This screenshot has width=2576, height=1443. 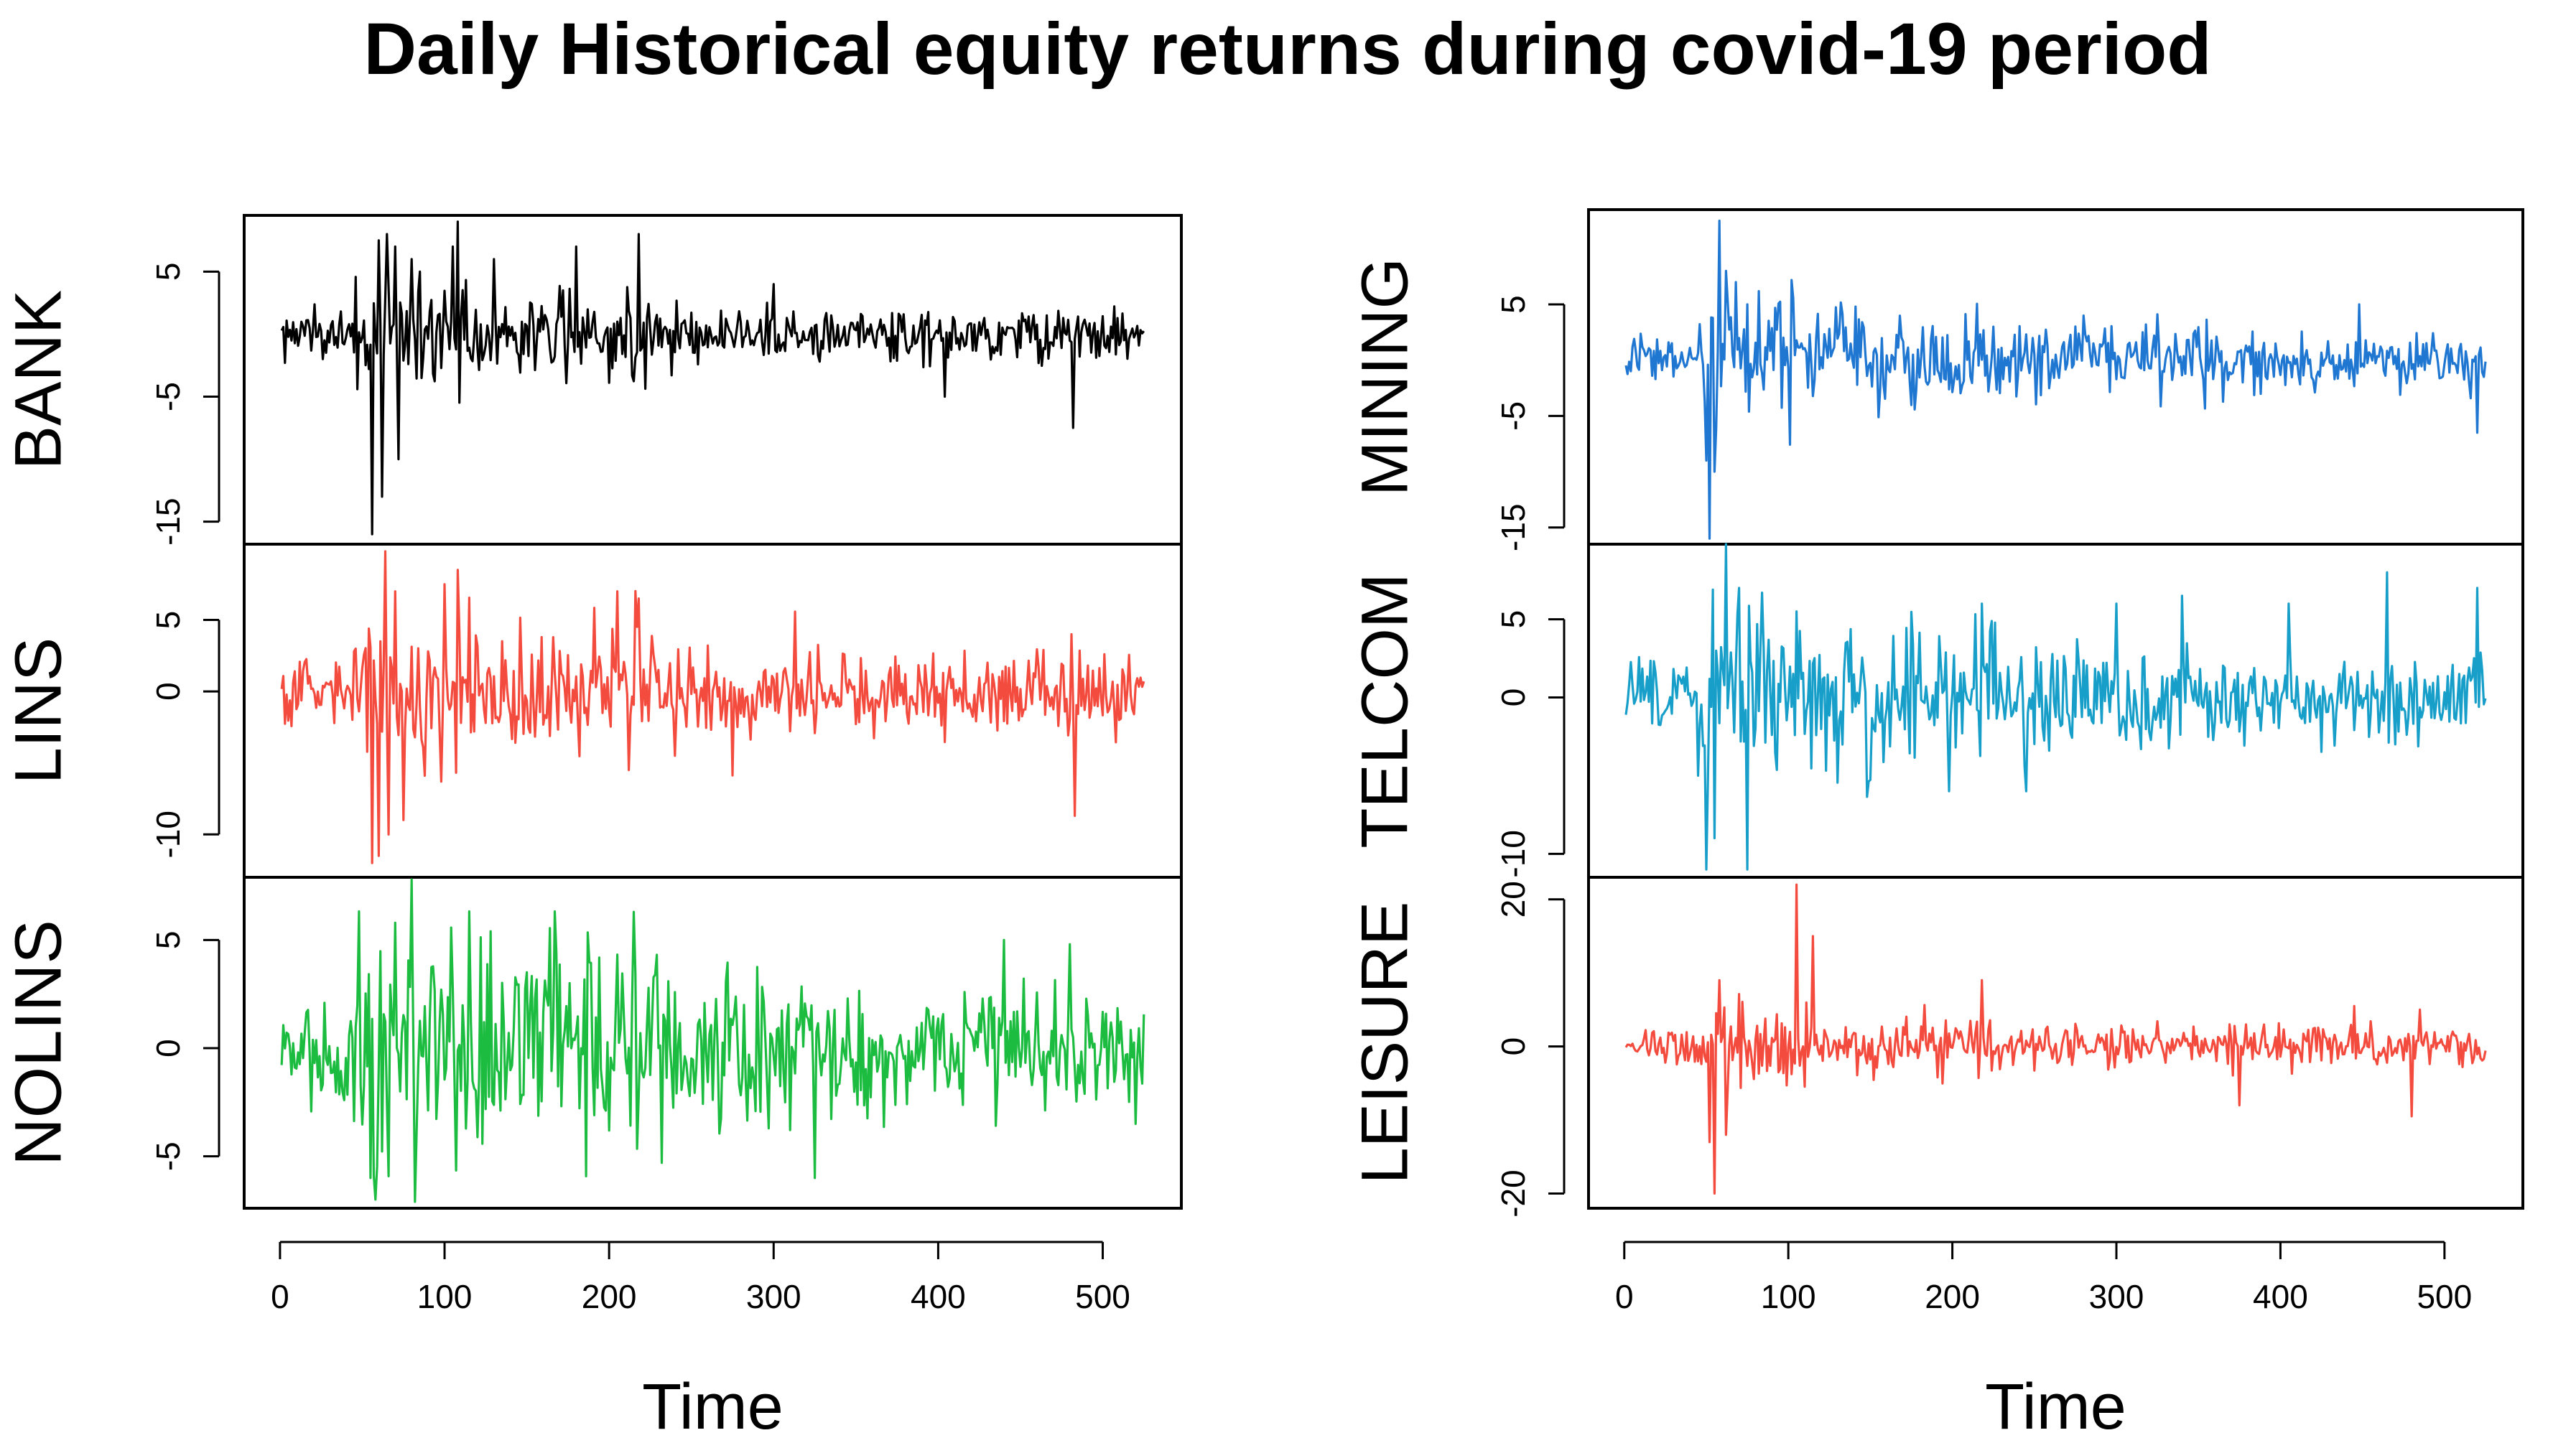 What do you see at coordinates (1513, 1193) in the screenshot?
I see `y-tick-label-leisure-0: -20` at bounding box center [1513, 1193].